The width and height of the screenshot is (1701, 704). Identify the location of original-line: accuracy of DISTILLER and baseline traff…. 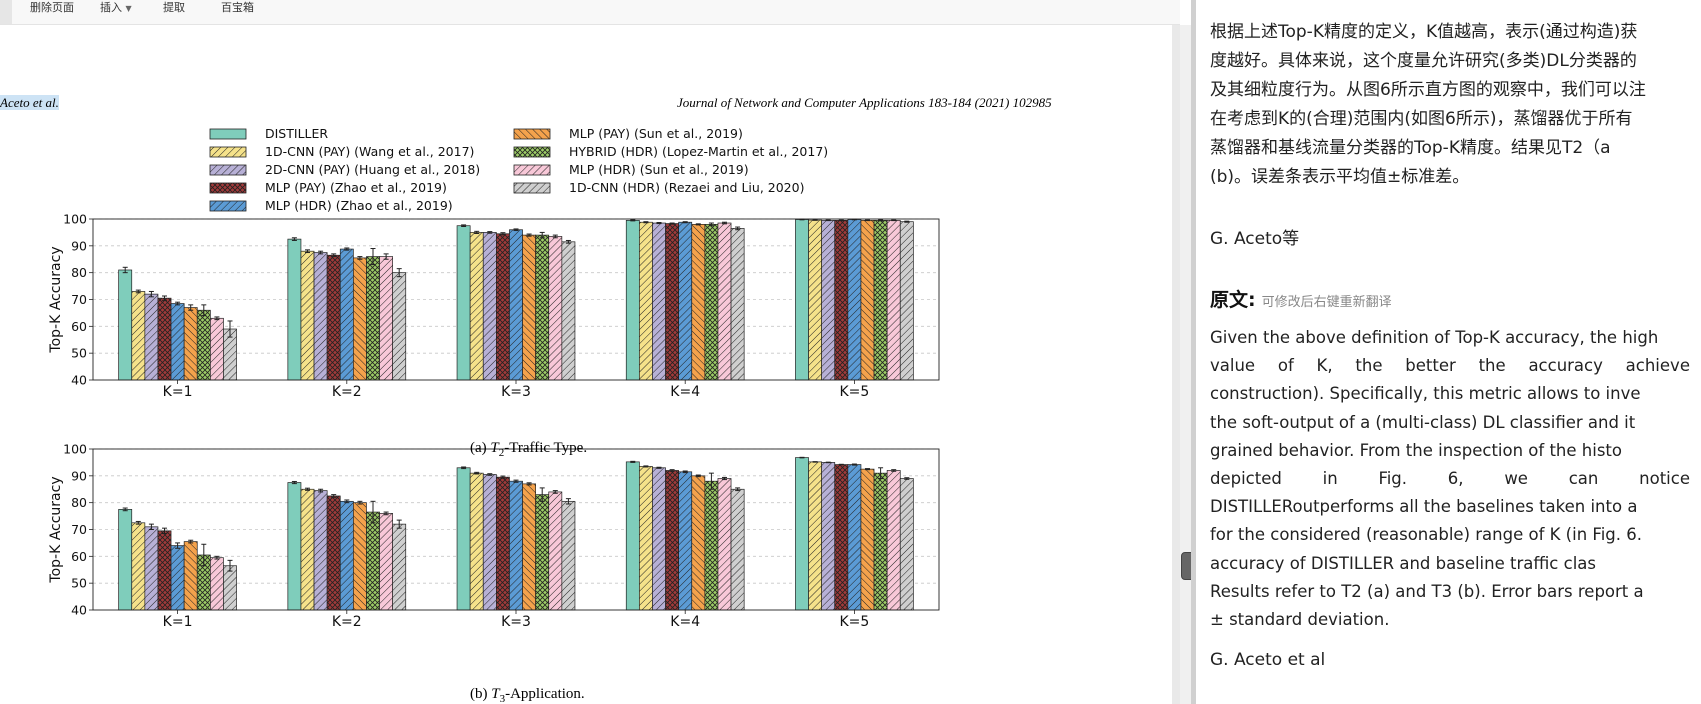
(1403, 563).